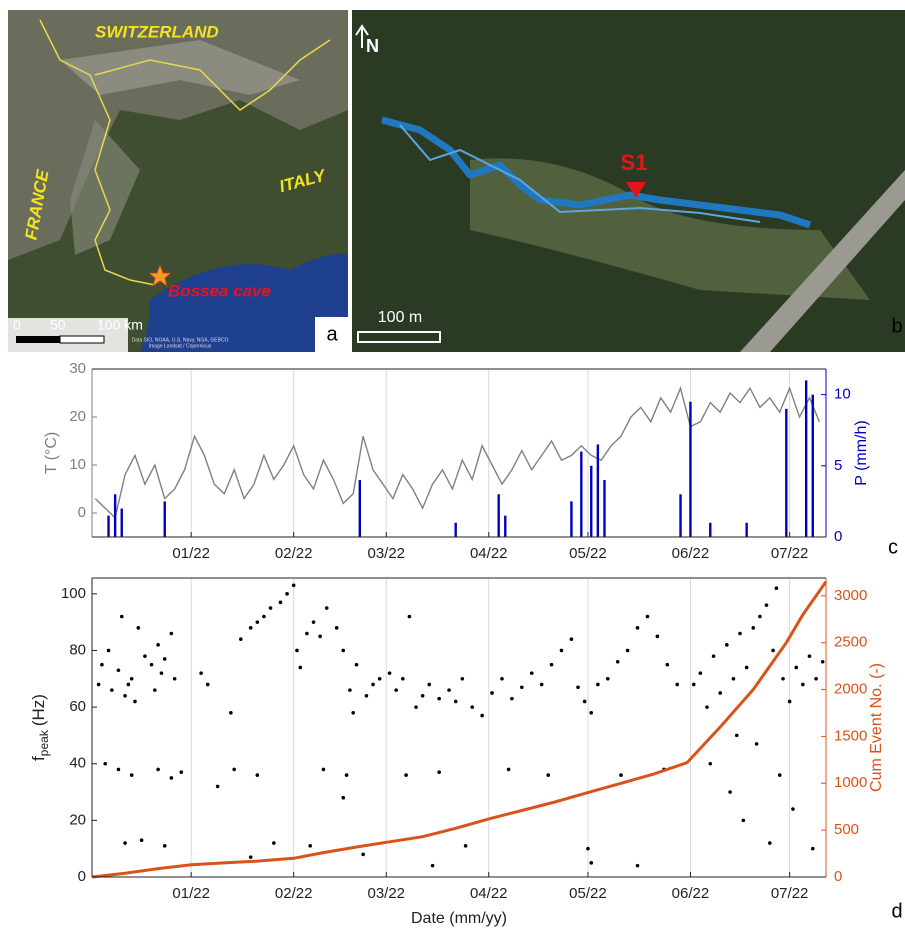  I want to click on clearing, so click(670, 229).